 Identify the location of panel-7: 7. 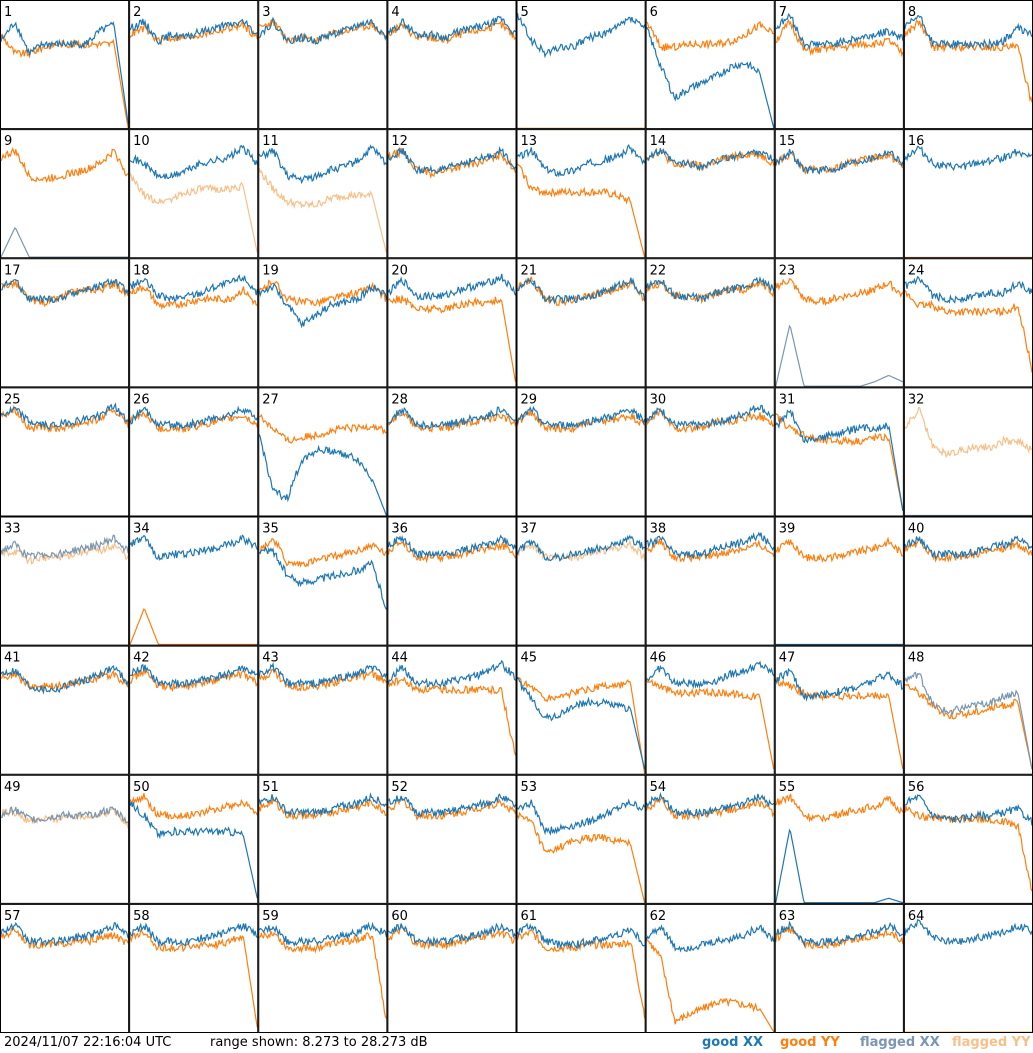
(839, 65).